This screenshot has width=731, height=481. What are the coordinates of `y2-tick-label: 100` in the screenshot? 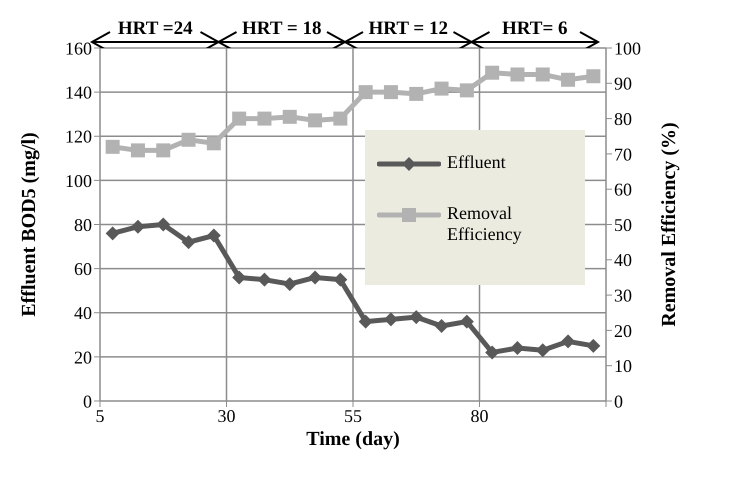 It's located at (627, 48).